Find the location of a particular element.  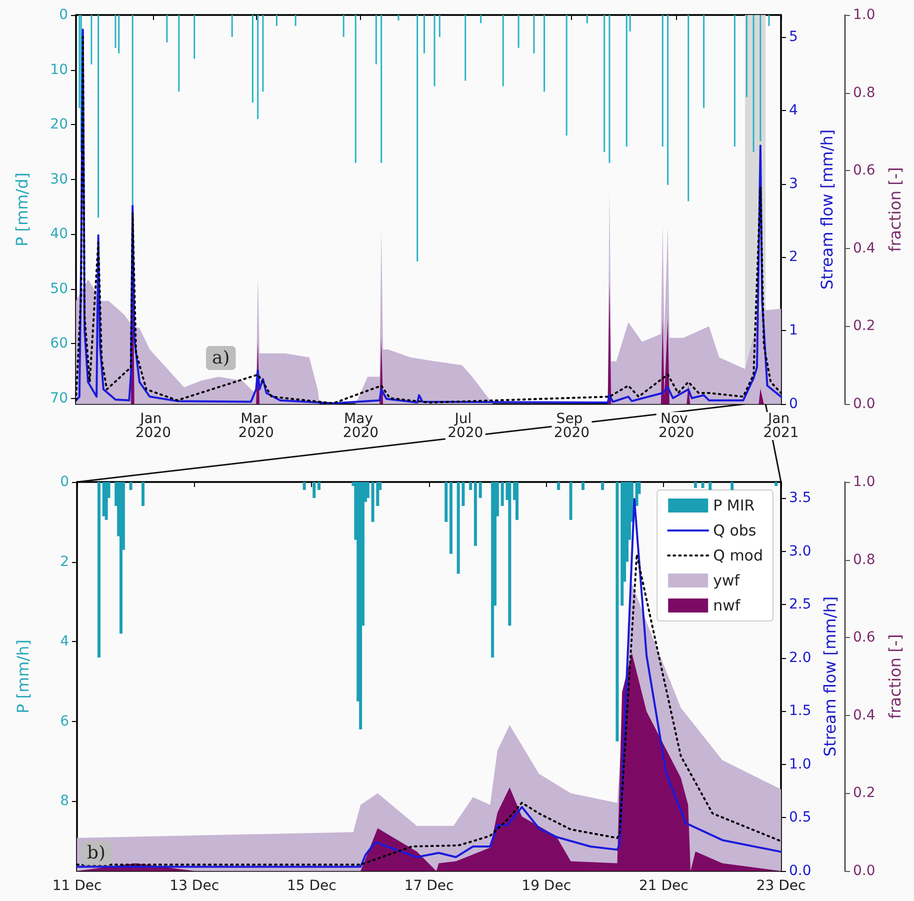

legend-label: ywf is located at coordinates (726, 581).